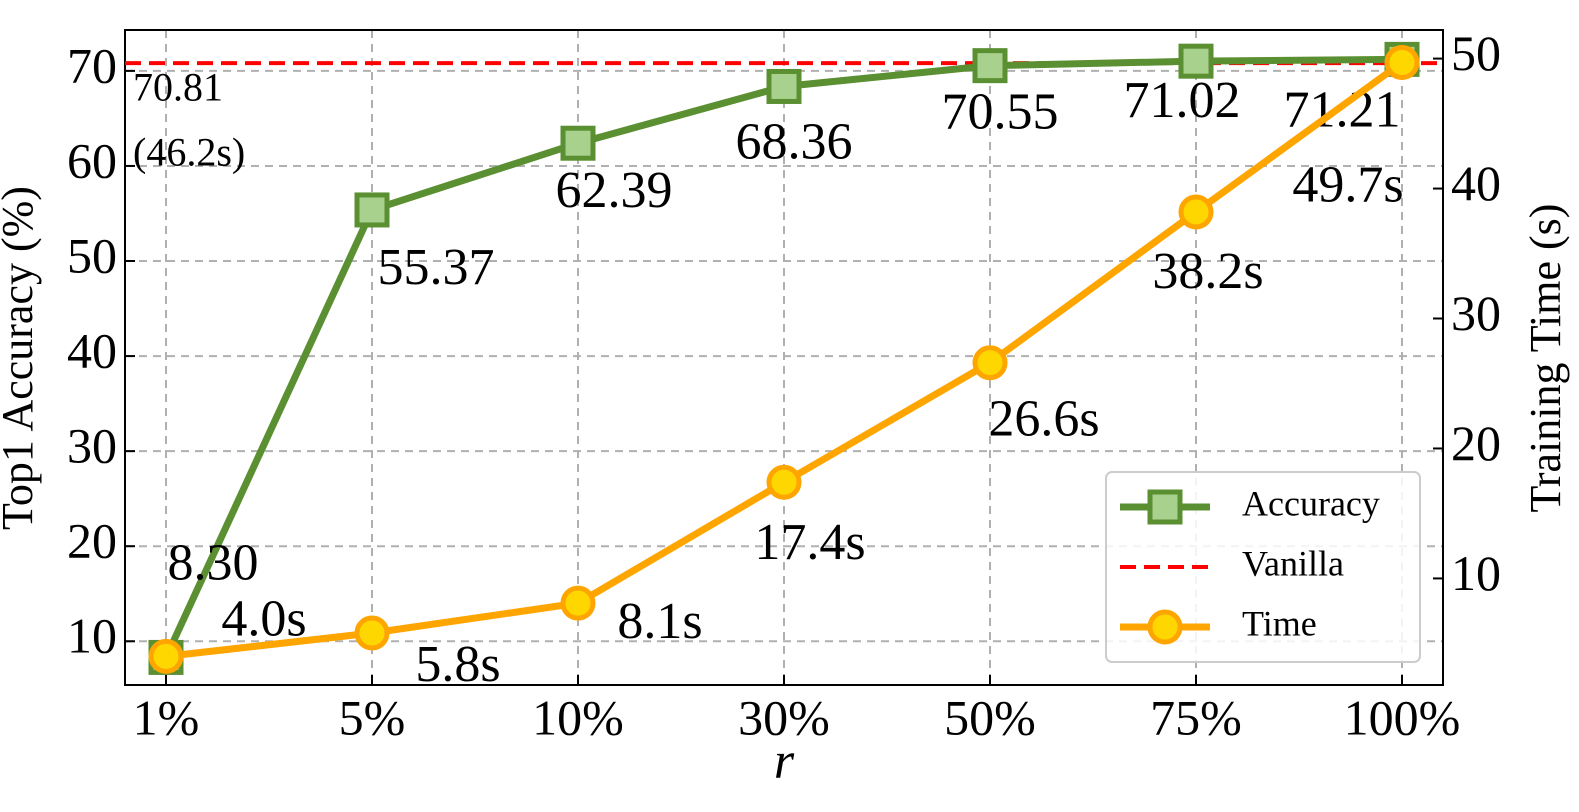 The width and height of the screenshot is (1579, 812). What do you see at coordinates (1311, 503) in the screenshot?
I see `legend-label: Accuracy` at bounding box center [1311, 503].